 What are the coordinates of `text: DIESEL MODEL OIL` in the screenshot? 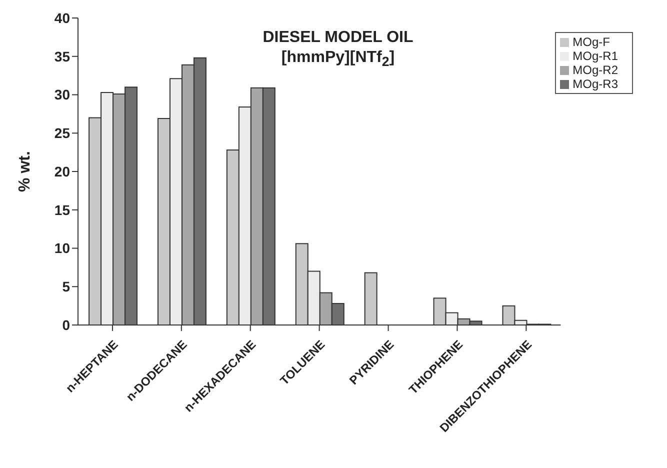 It's located at (338, 38).